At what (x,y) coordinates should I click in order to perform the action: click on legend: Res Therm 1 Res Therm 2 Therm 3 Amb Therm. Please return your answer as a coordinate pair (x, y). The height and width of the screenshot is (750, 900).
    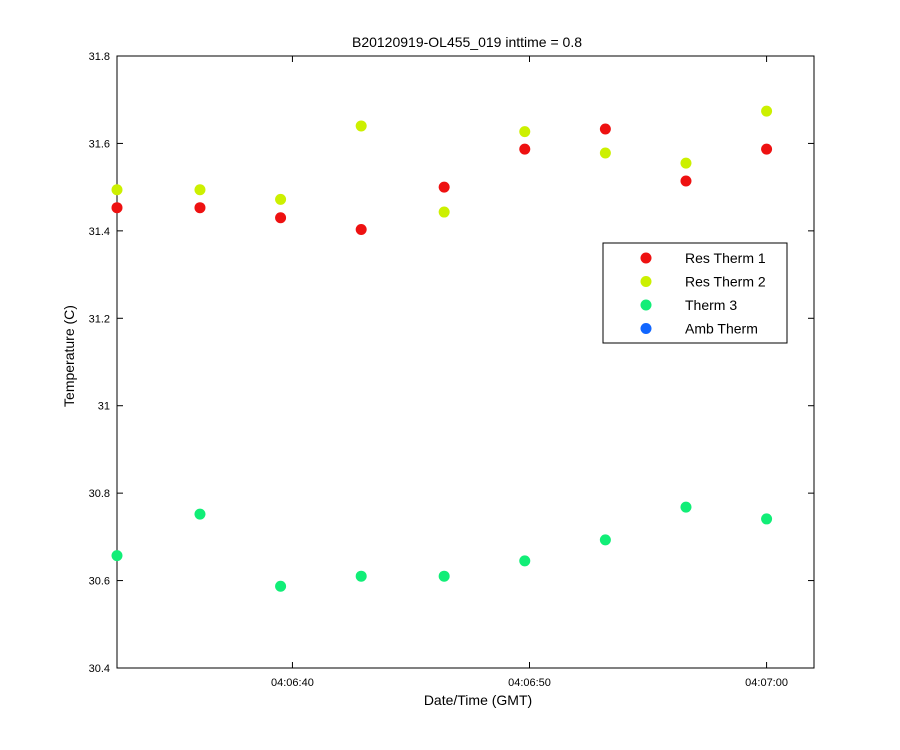
    Looking at the image, I should click on (695, 293).